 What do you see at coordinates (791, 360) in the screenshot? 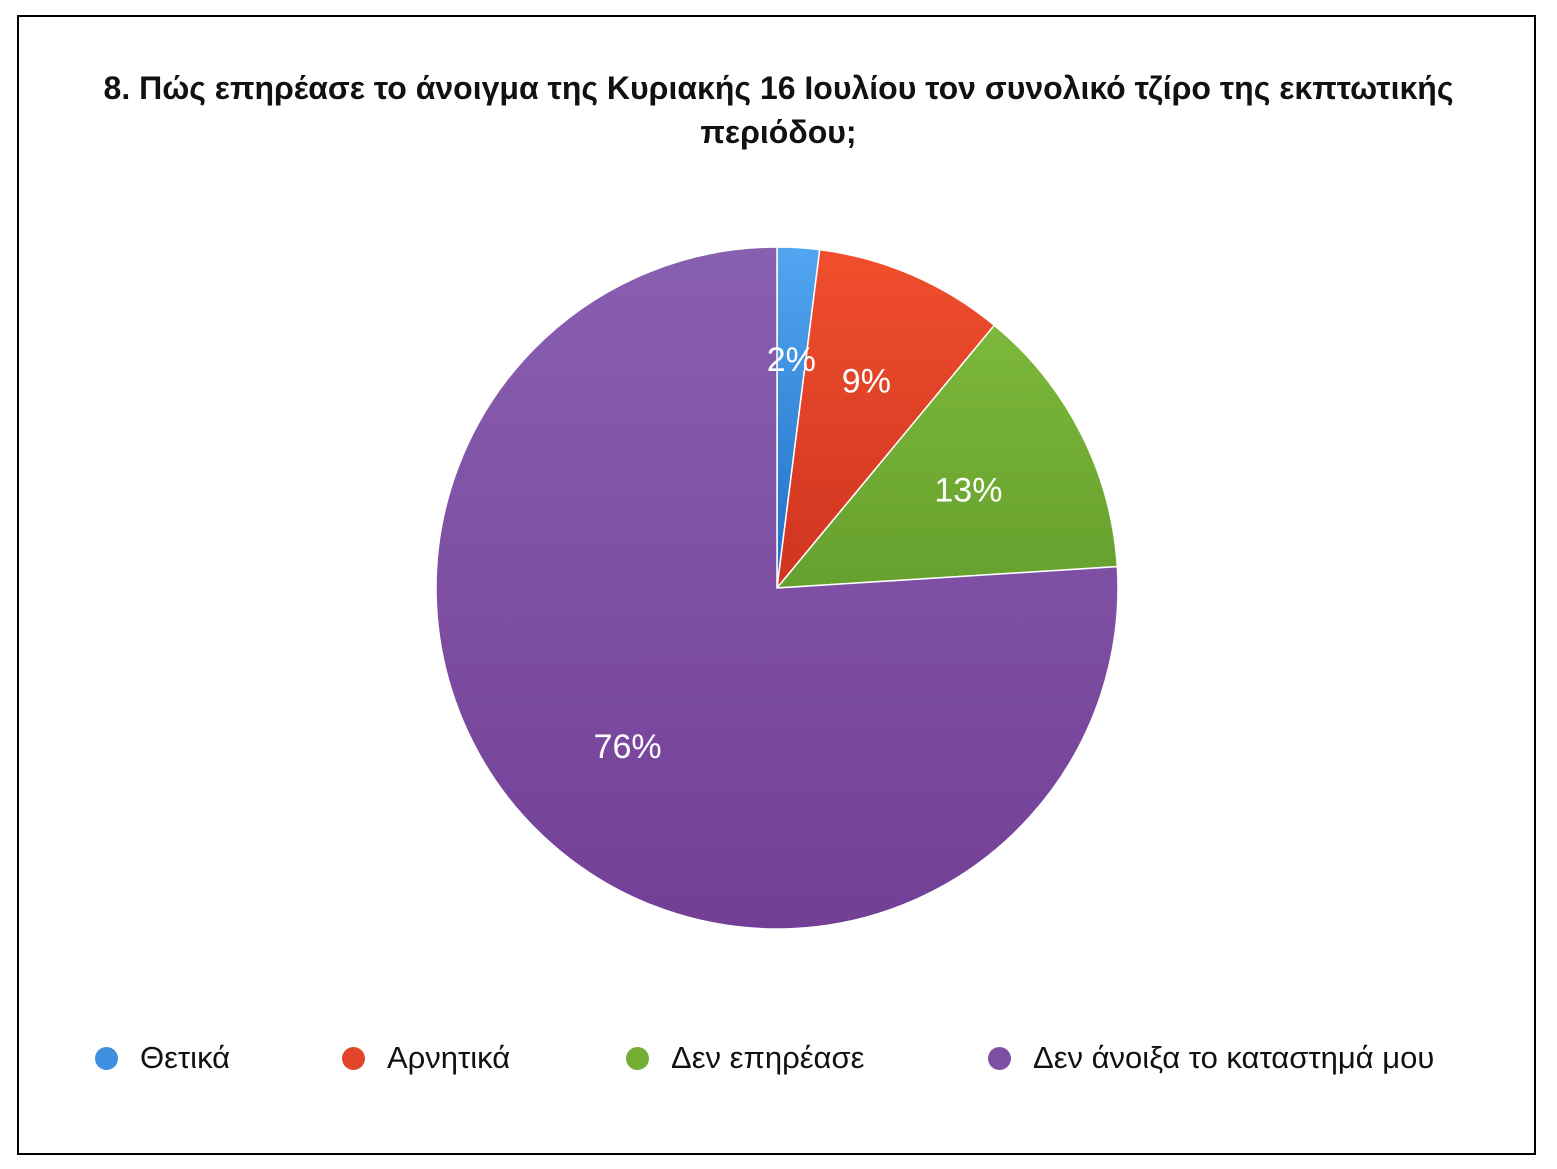
I see `data-label-thetika: 2%` at bounding box center [791, 360].